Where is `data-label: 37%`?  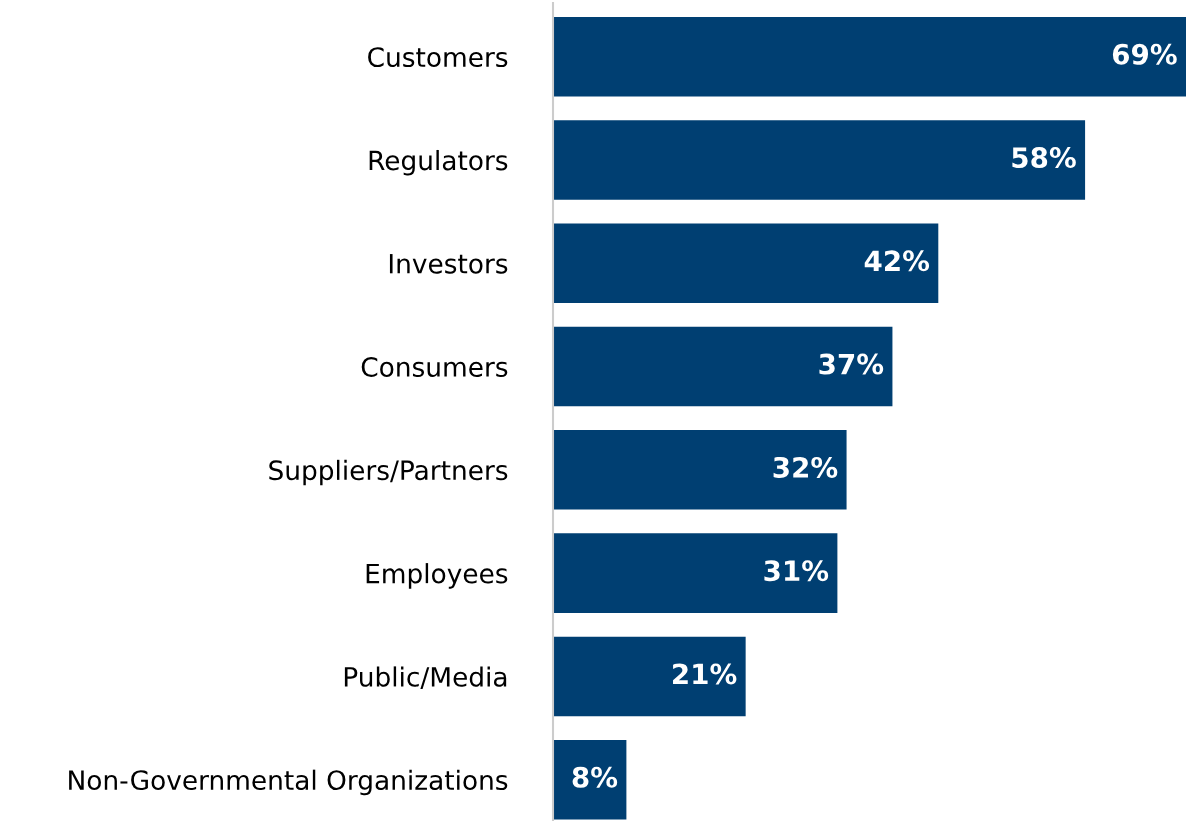
data-label: 37% is located at coordinates (851, 364).